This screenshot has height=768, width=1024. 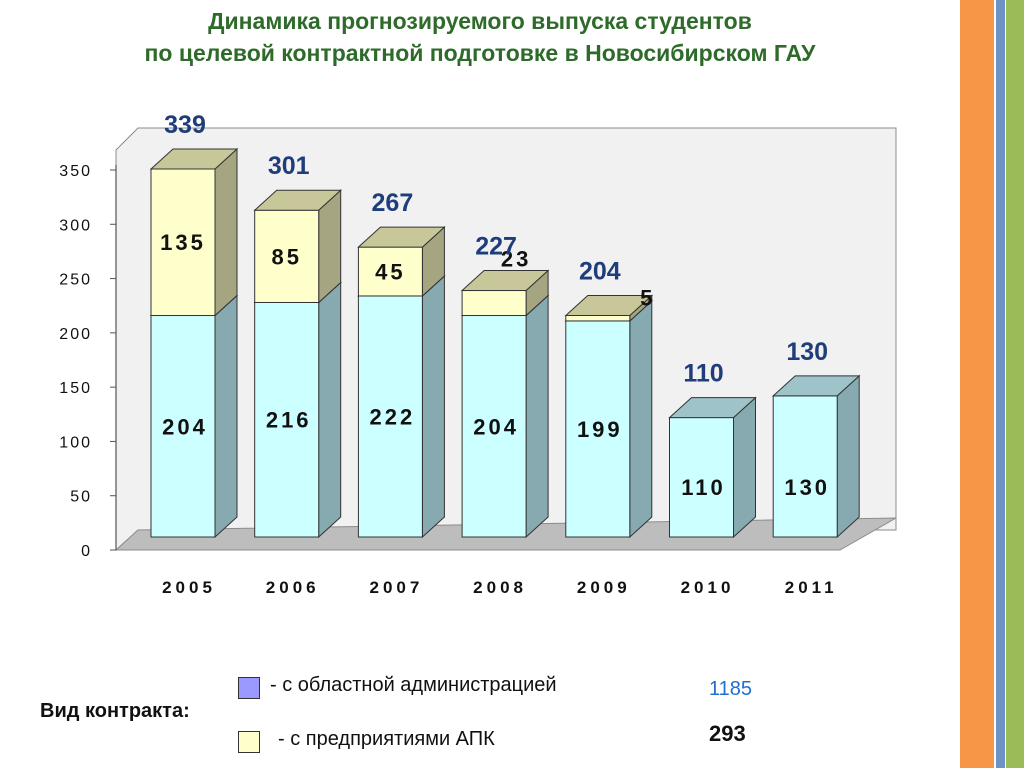 I want to click on bar-admin-2010, so click(x=712, y=408).